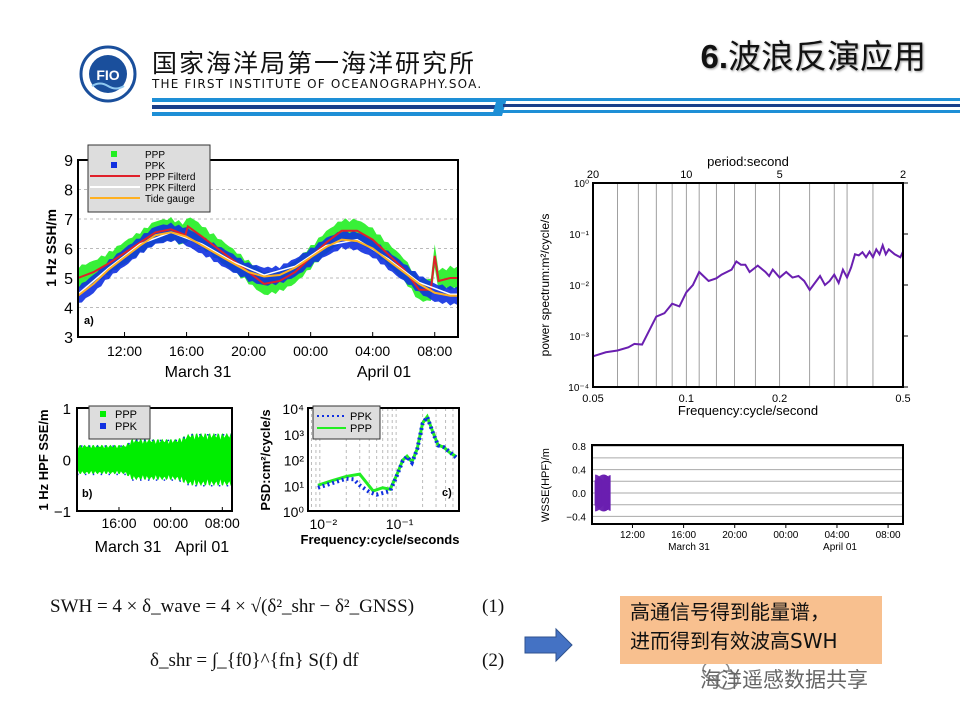 This screenshot has width=960, height=720. I want to click on panel-label: b), so click(87, 494).